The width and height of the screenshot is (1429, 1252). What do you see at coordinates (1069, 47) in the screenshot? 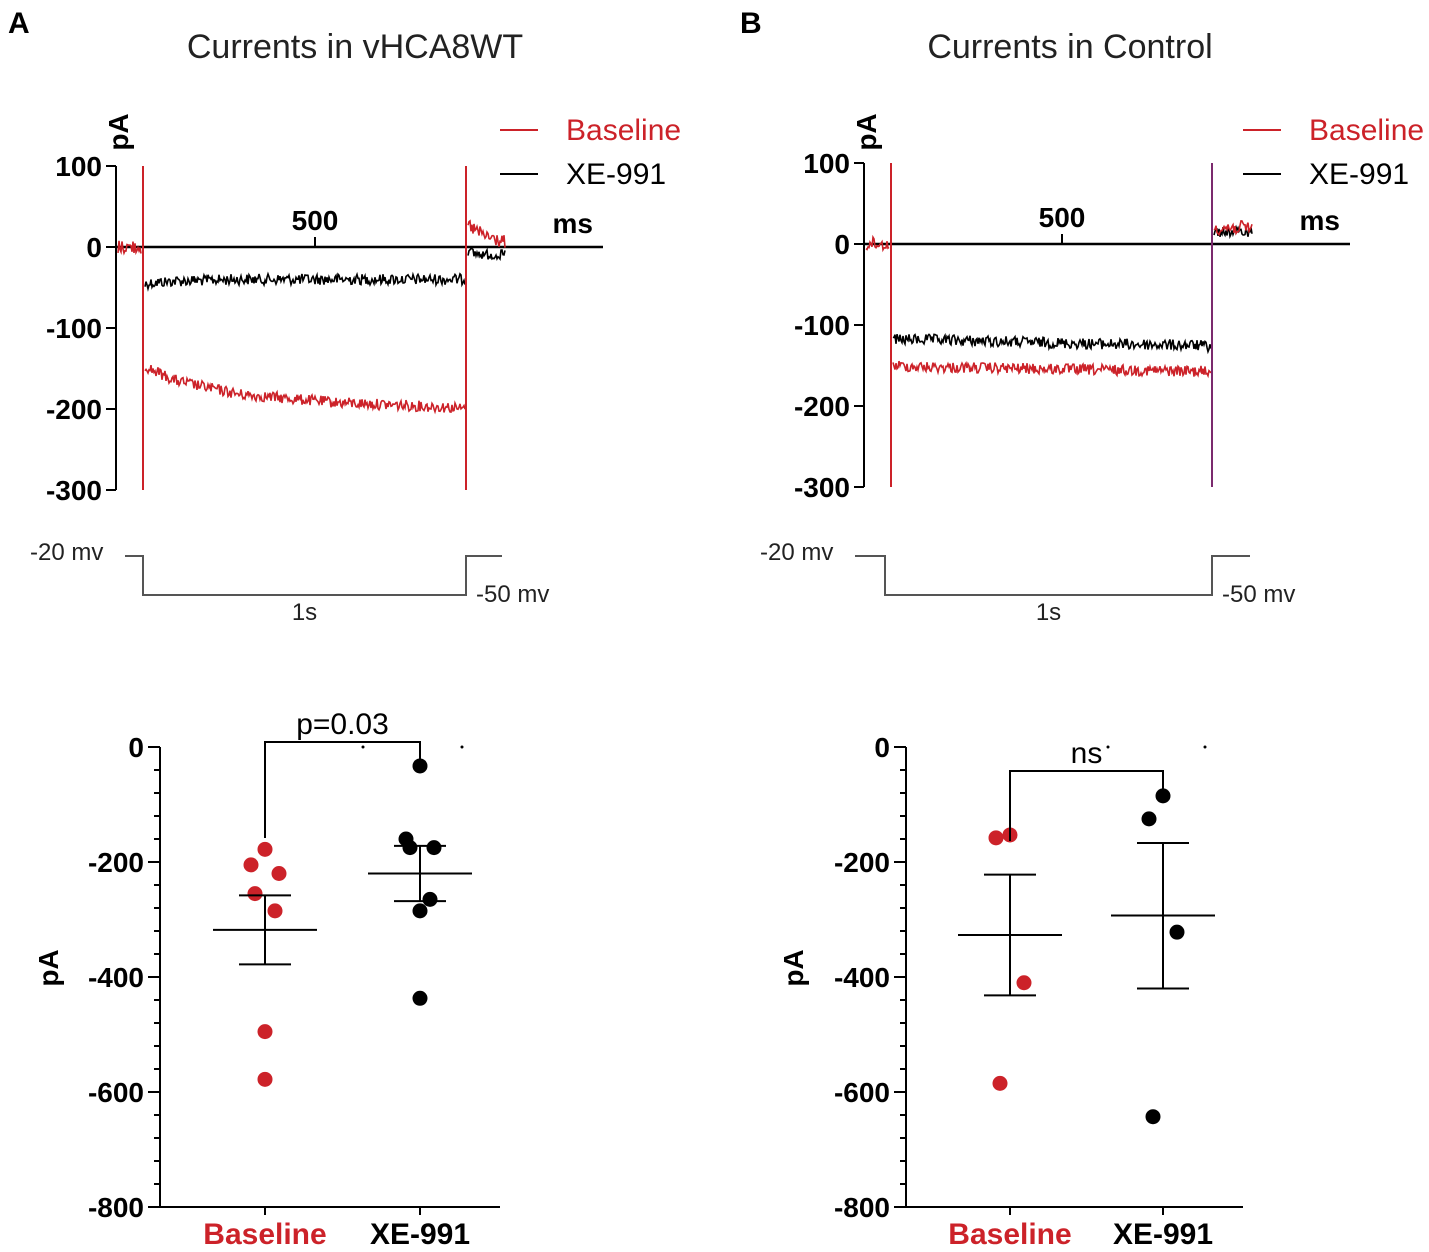
I see `panel-title: Currents in Control` at bounding box center [1069, 47].